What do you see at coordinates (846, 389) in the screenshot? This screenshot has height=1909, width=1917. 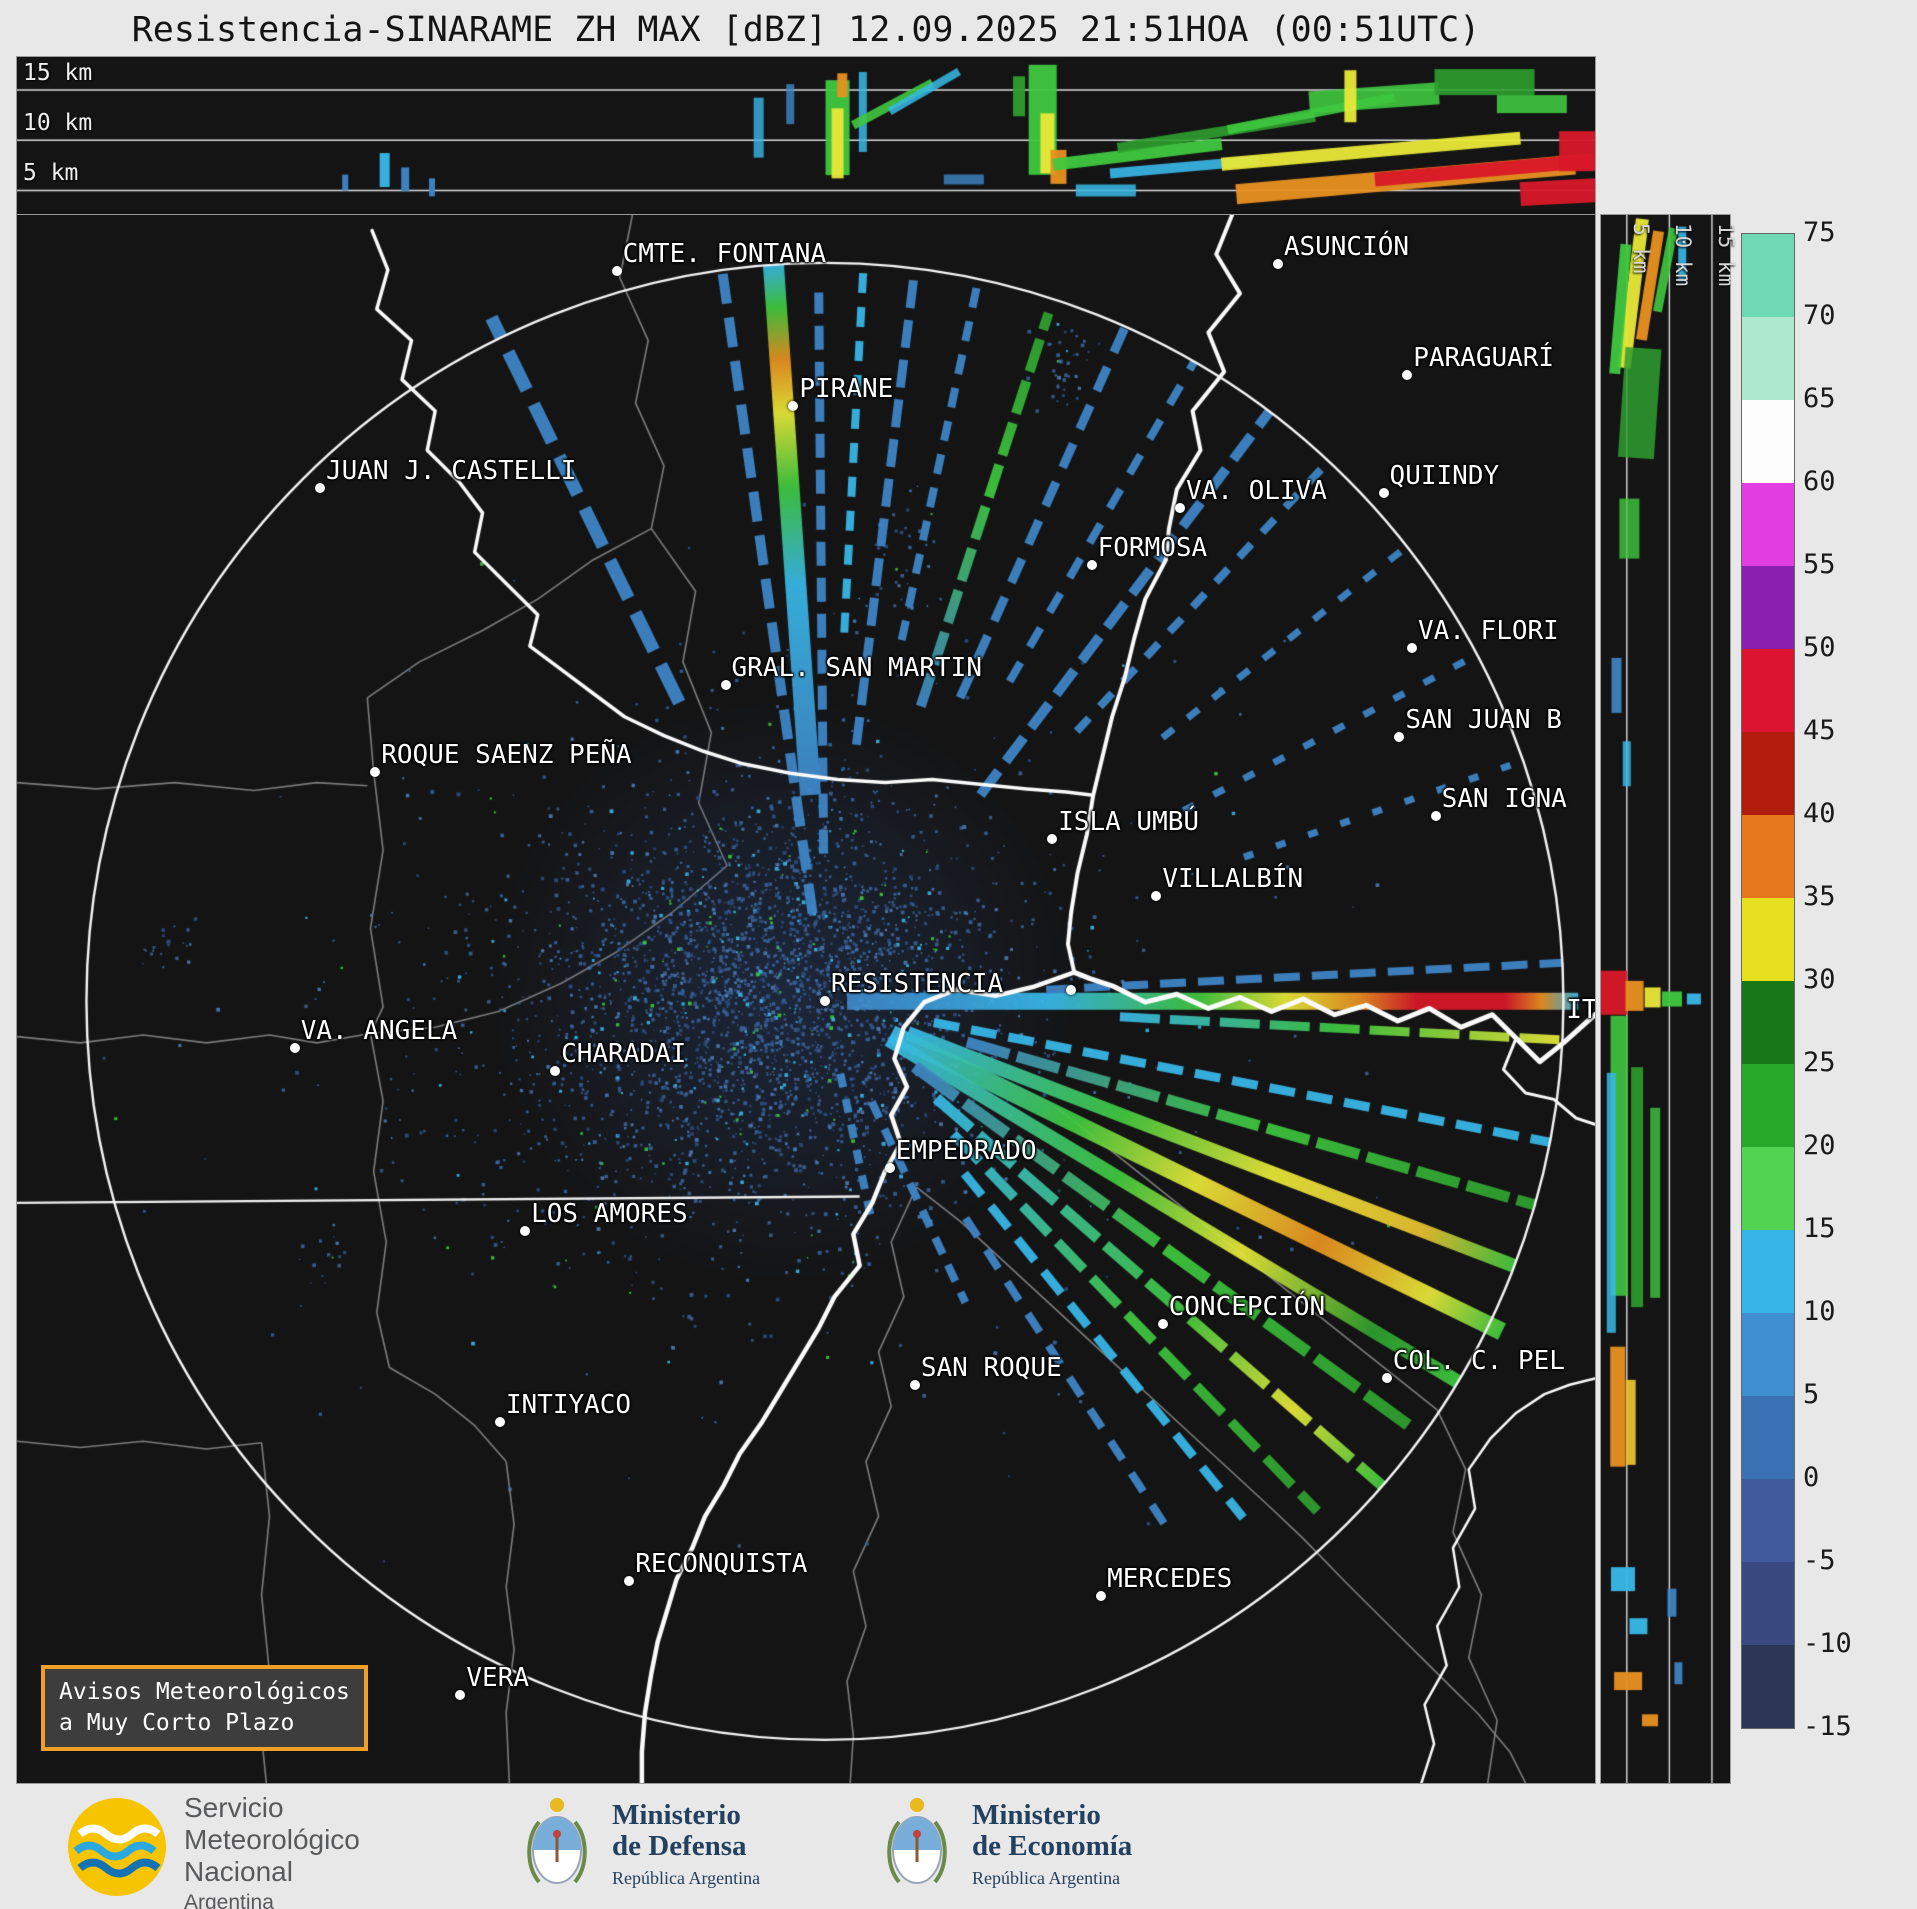 I see `city-label: PIRANE` at bounding box center [846, 389].